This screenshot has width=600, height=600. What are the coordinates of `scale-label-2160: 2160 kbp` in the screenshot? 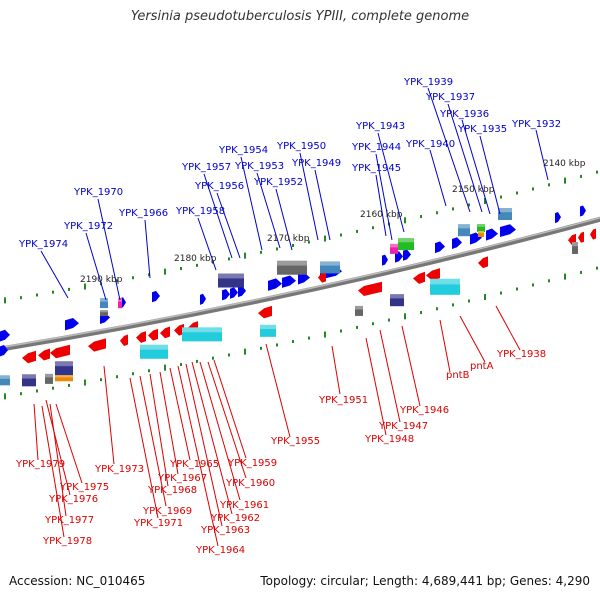 It's located at (381, 215).